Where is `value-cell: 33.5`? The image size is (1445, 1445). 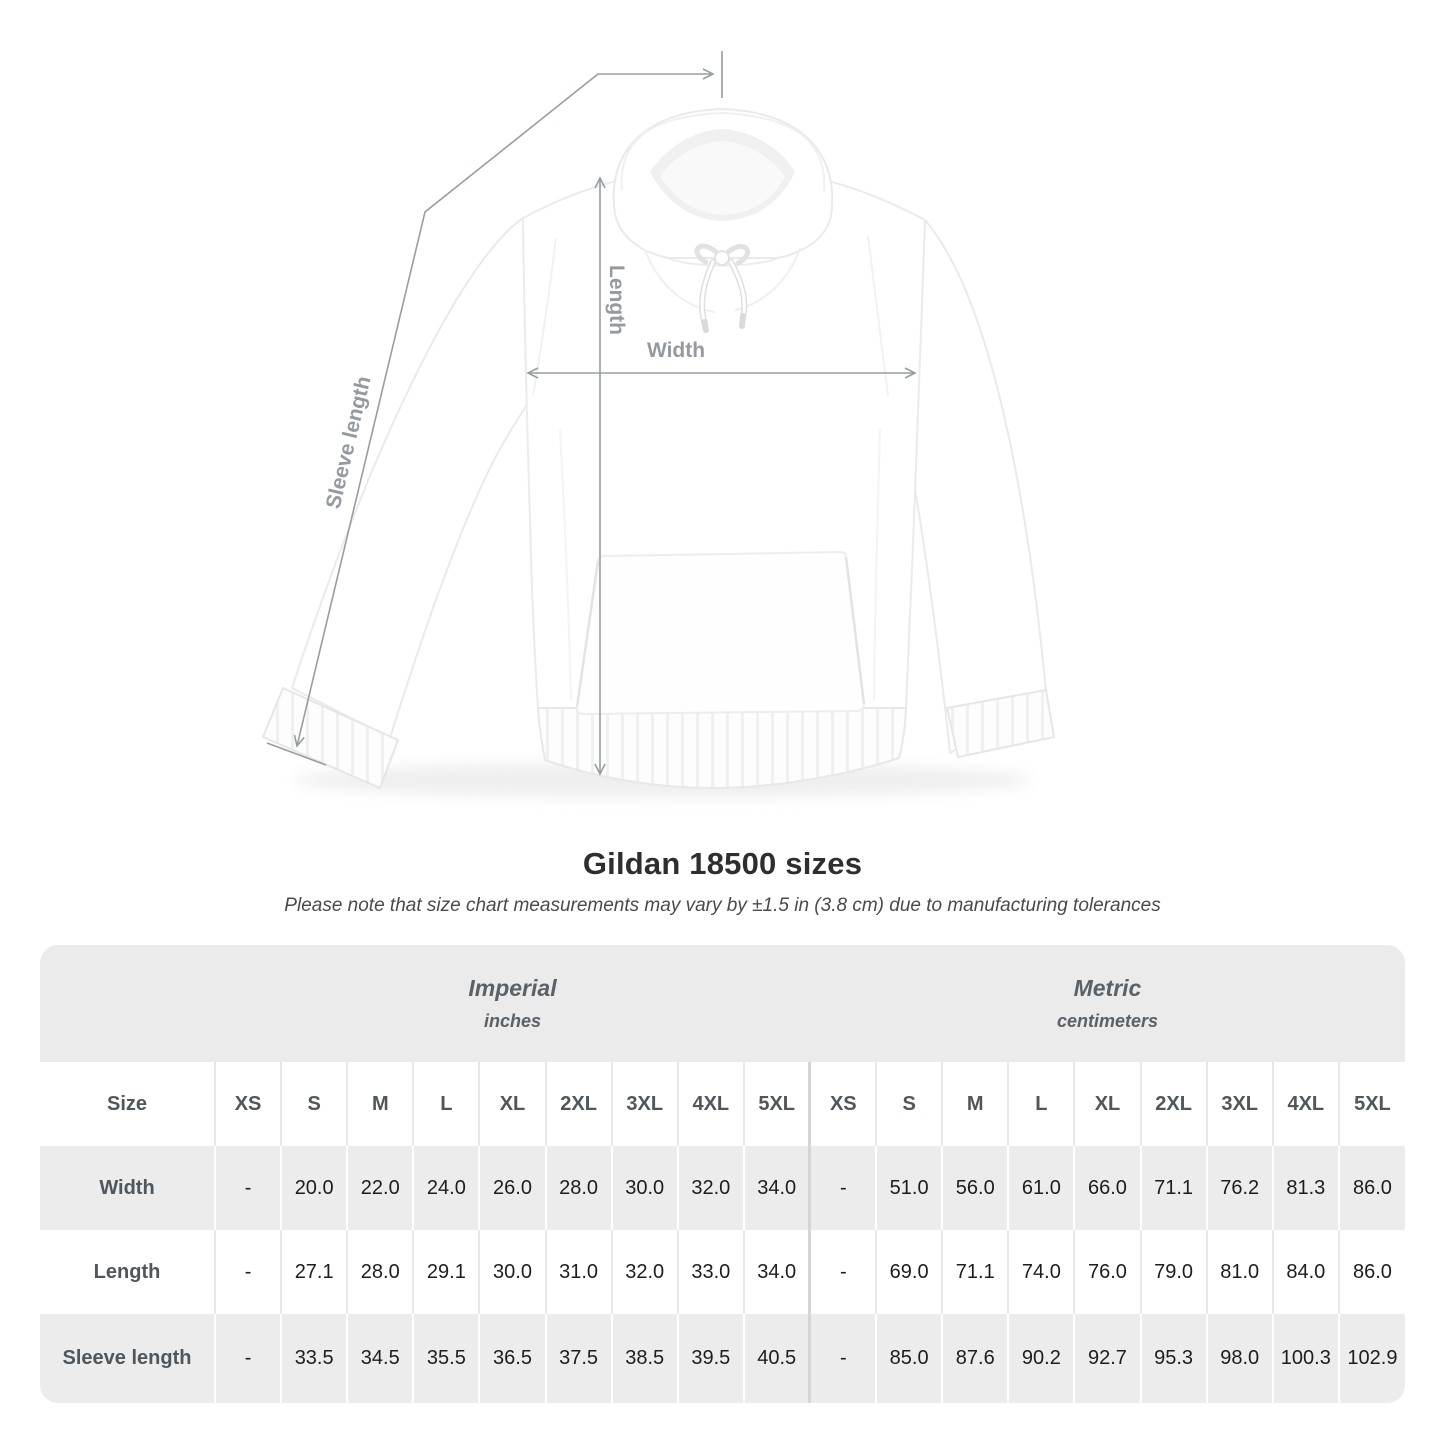 value-cell: 33.5 is located at coordinates (315, 1358).